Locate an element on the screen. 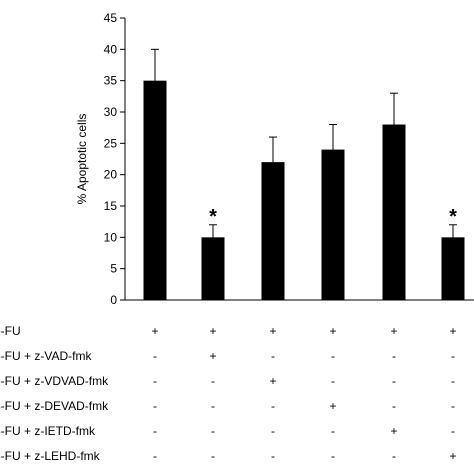  treatment-mark-r5-c3: - is located at coordinates (273, 431).